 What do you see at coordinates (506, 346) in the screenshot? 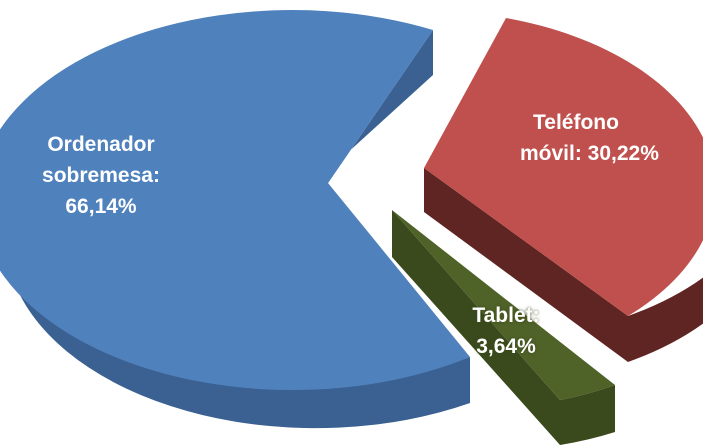
I see `slice-label-line: 3,64%` at bounding box center [506, 346].